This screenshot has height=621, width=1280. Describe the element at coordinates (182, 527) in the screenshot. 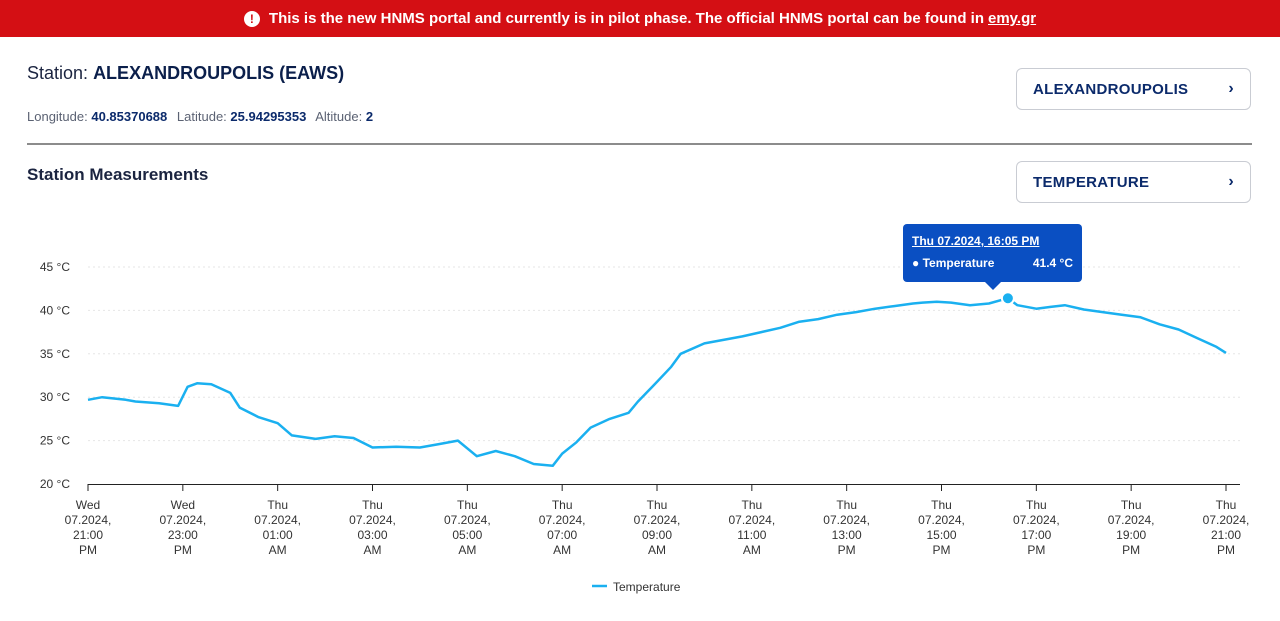

I see `x-tick-label: Wed 07.2024, 23:00 PM` at that location.